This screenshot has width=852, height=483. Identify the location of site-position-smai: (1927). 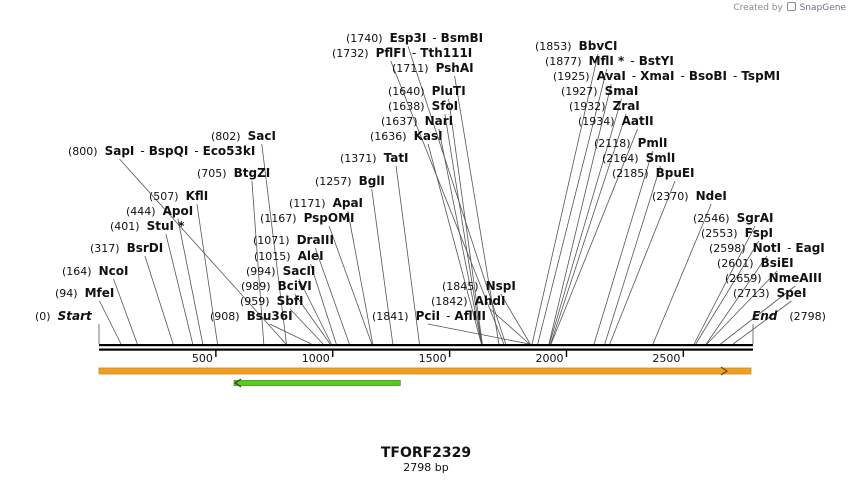
(579, 91).